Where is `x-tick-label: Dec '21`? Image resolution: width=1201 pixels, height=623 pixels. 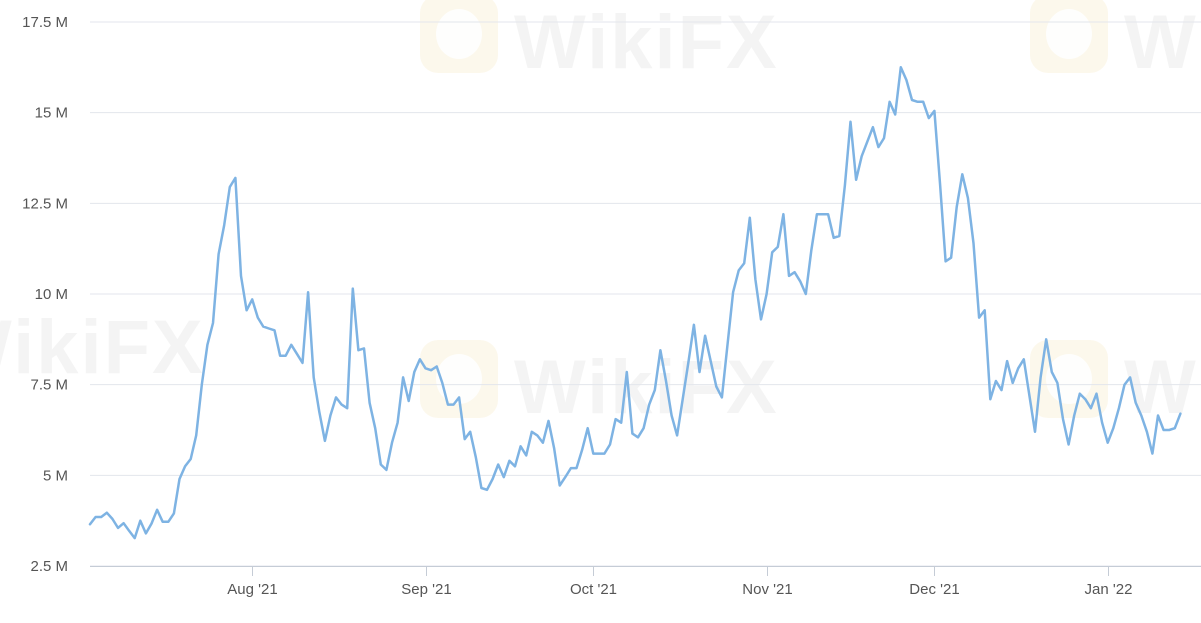 x-tick-label: Dec '21 is located at coordinates (934, 589).